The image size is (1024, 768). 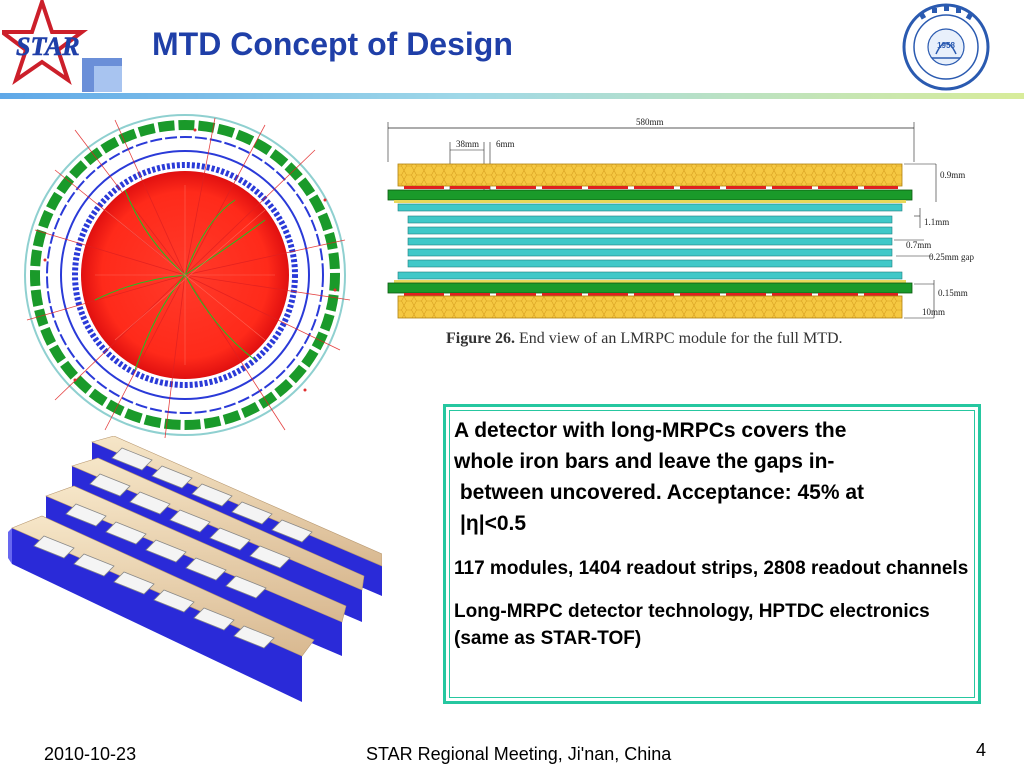 I want to click on slide-page-number: 4, so click(x=981, y=750).